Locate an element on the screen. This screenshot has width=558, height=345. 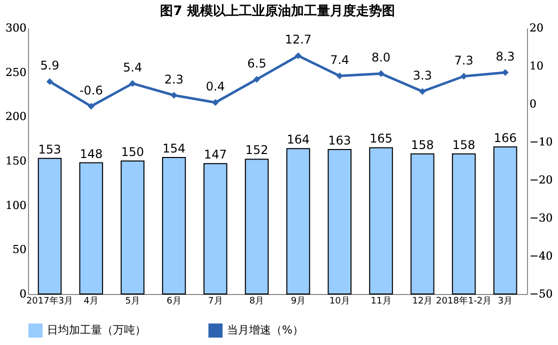
y-tick-label: 250 is located at coordinates (16, 72).